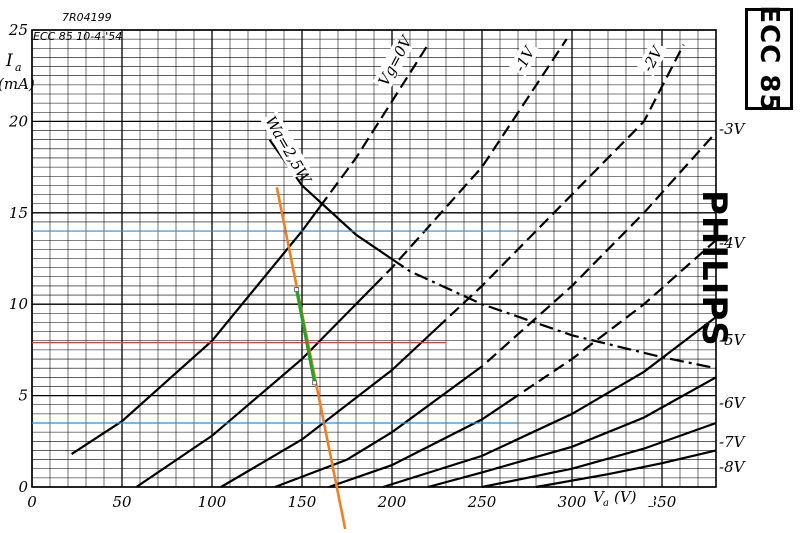 The width and height of the screenshot is (804, 533). I want to click on label-minus-2v-bg, so click(652, 58).